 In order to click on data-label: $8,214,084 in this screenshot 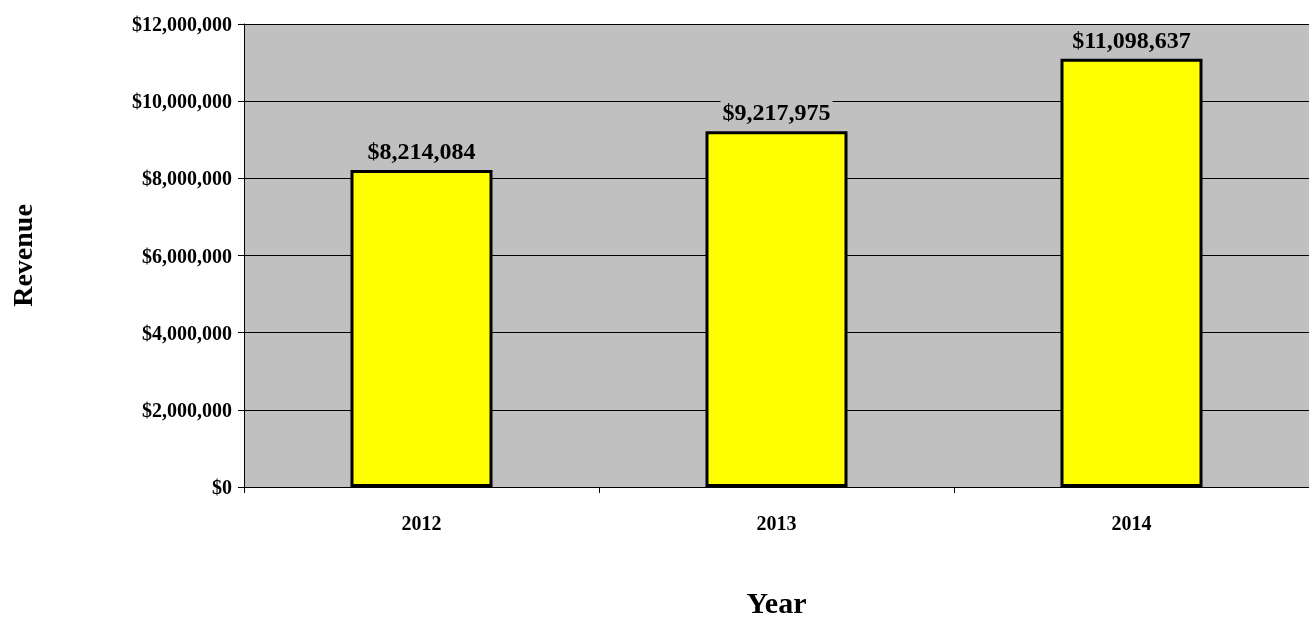, I will do `click(421, 151)`.